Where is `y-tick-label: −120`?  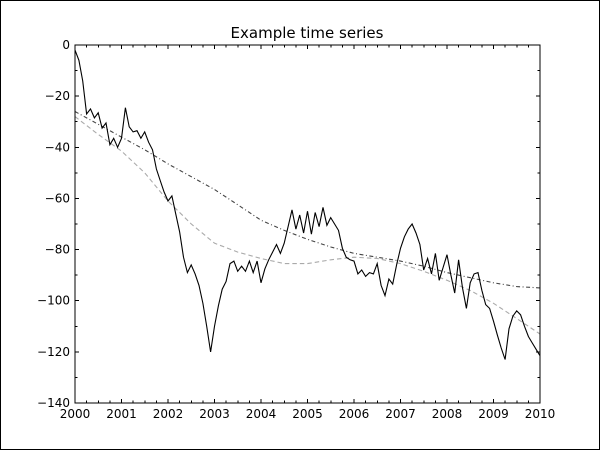
y-tick-label: −120 is located at coordinates (53, 352).